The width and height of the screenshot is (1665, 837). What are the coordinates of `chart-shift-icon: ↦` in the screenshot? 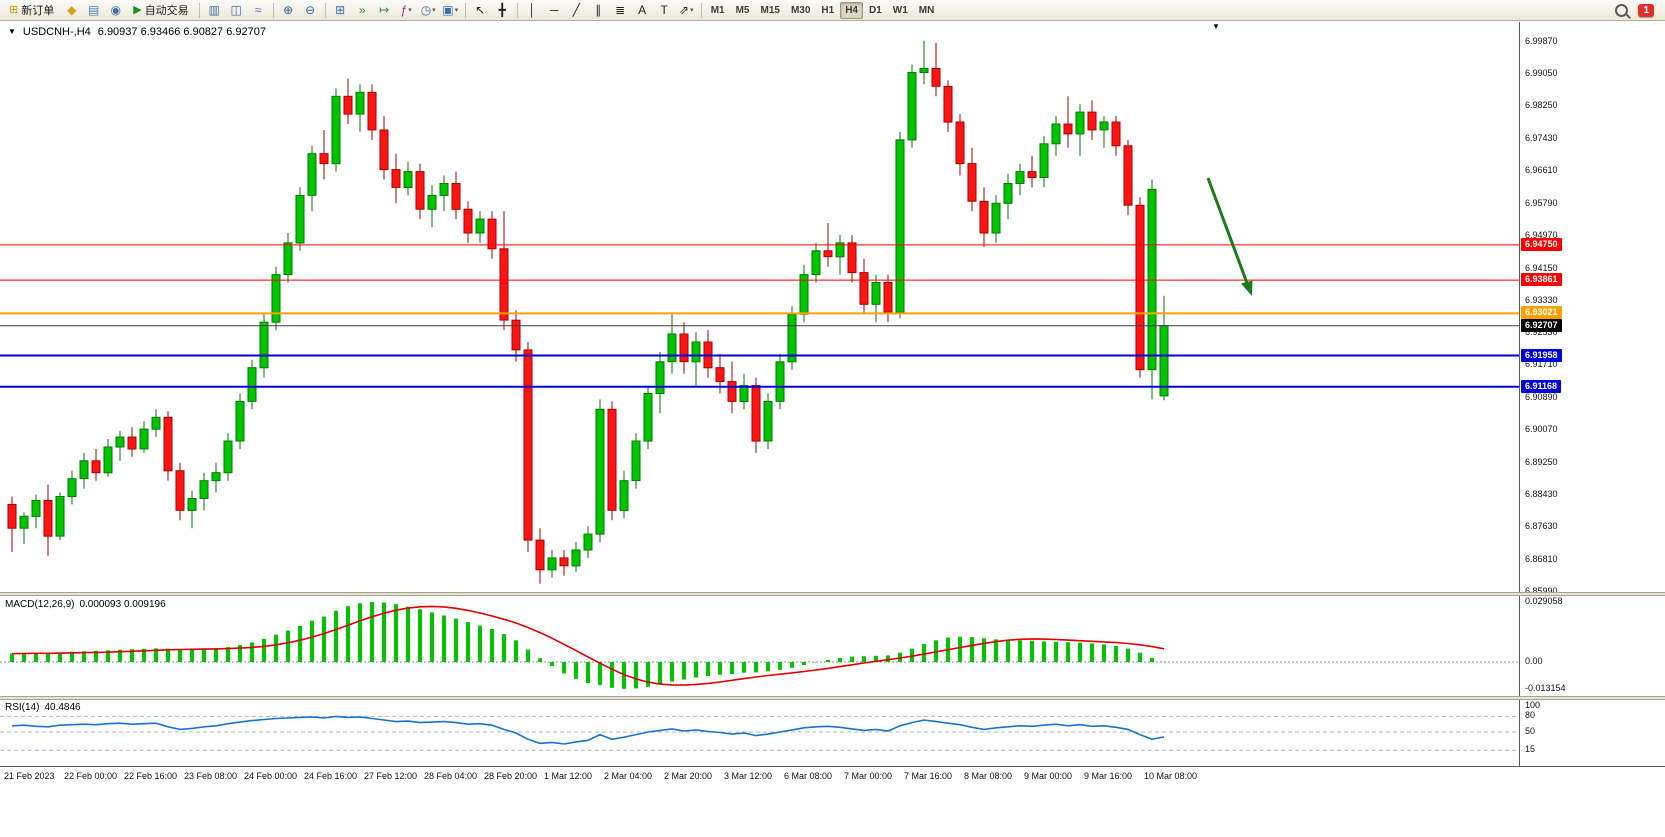 It's located at (384, 10).